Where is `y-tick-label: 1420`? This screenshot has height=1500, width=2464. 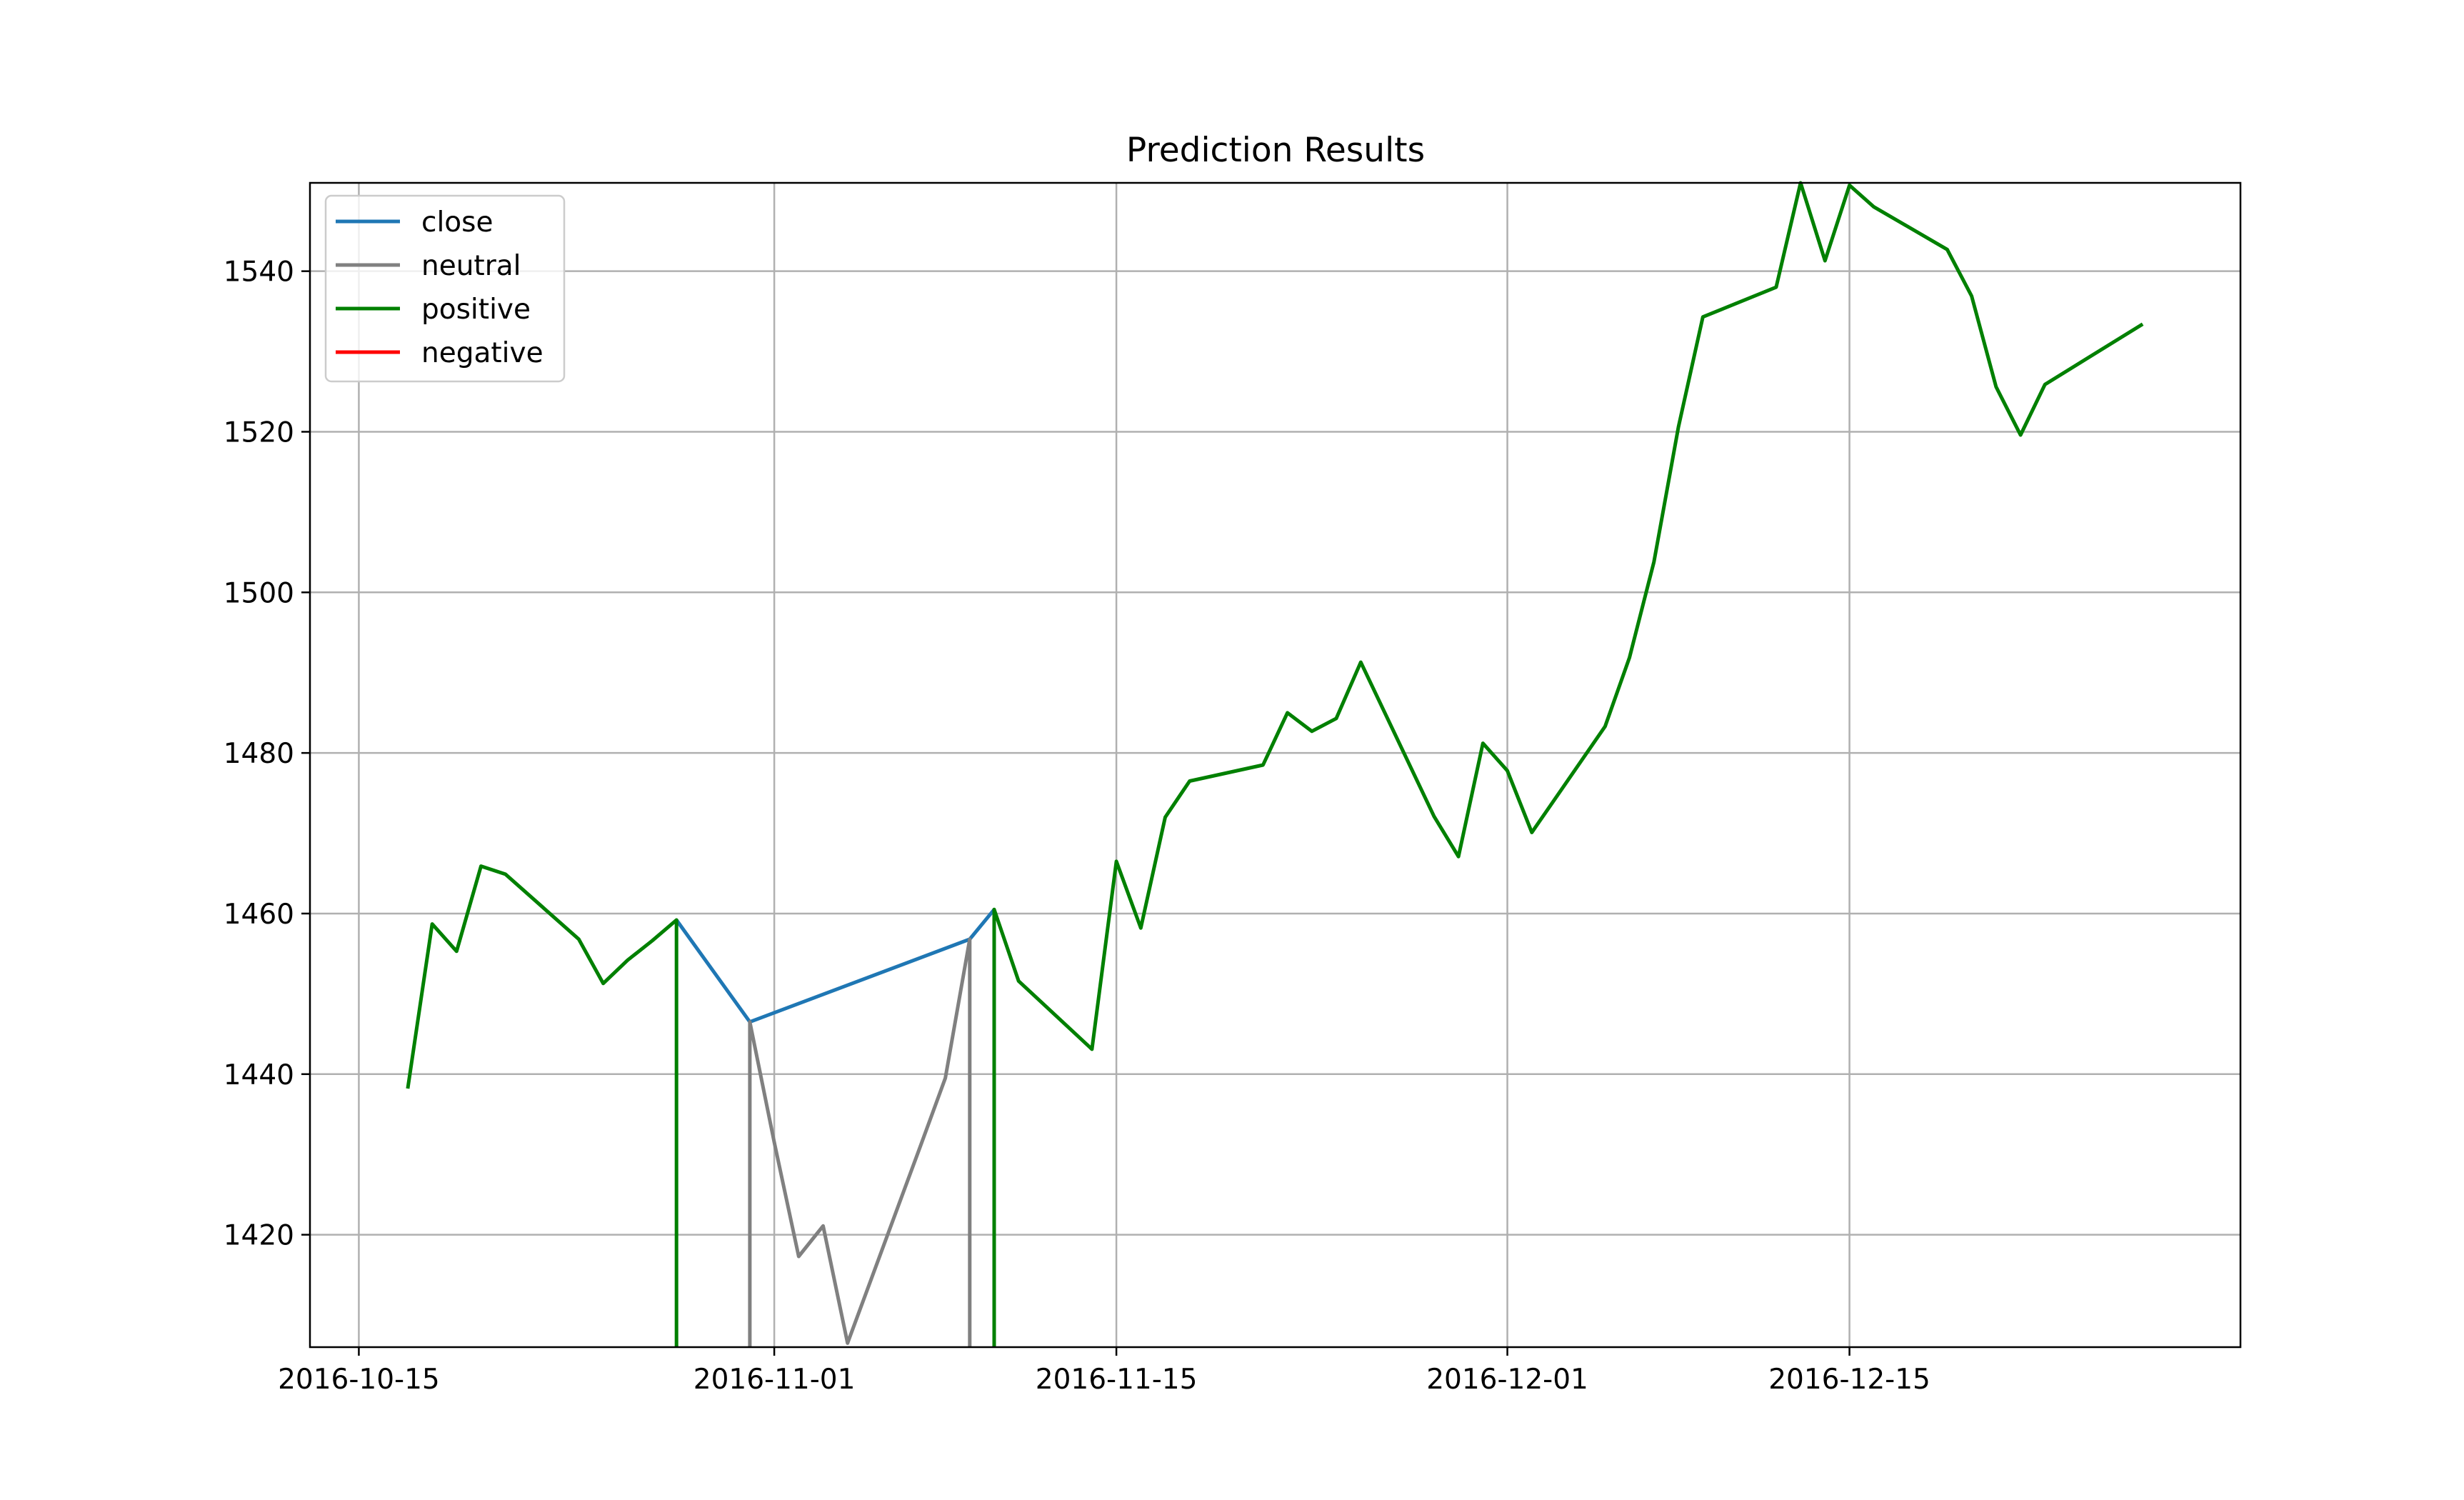
y-tick-label: 1420 is located at coordinates (259, 1236).